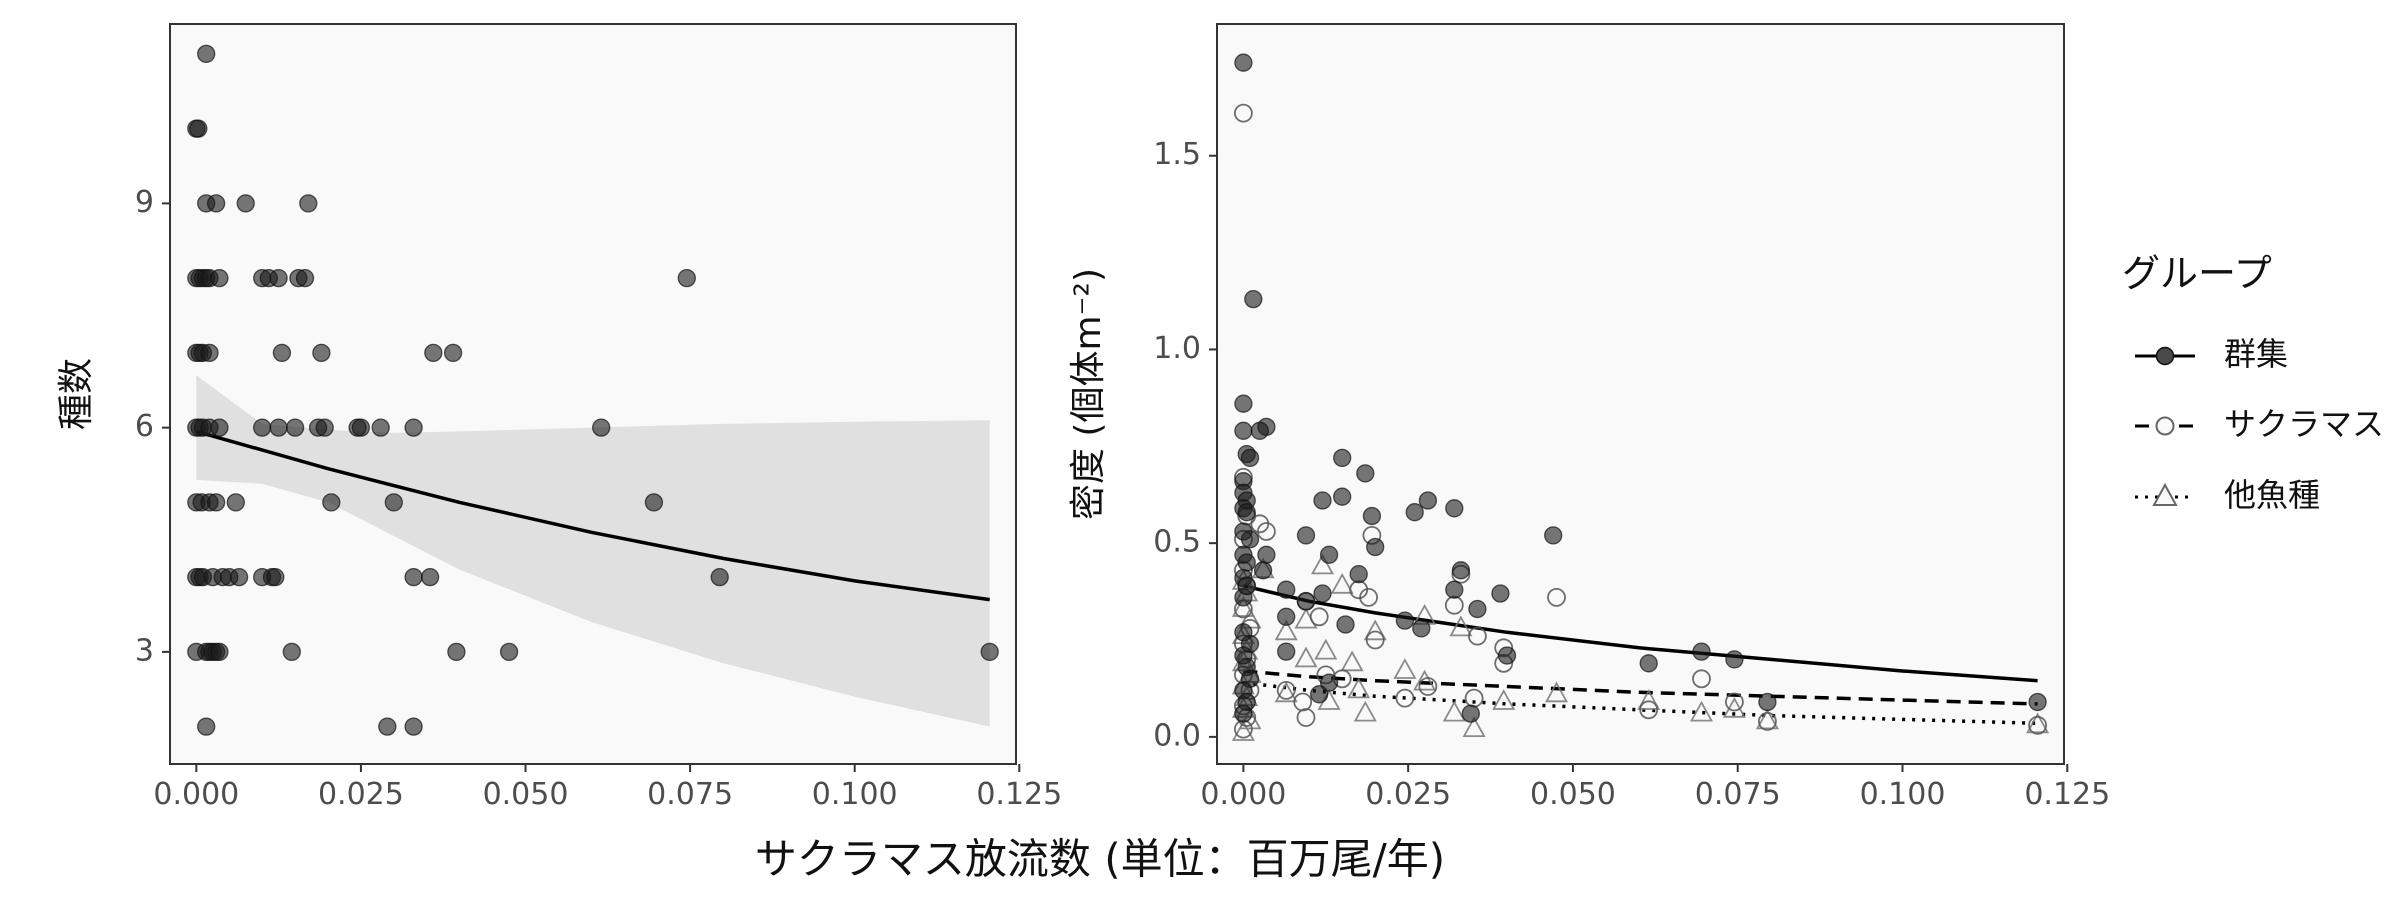 This screenshot has height=900, width=2400. I want to click on left-x-ticks: 0.000 0.025 0.050 0.075 0.100 0.125, so click(607, 788).